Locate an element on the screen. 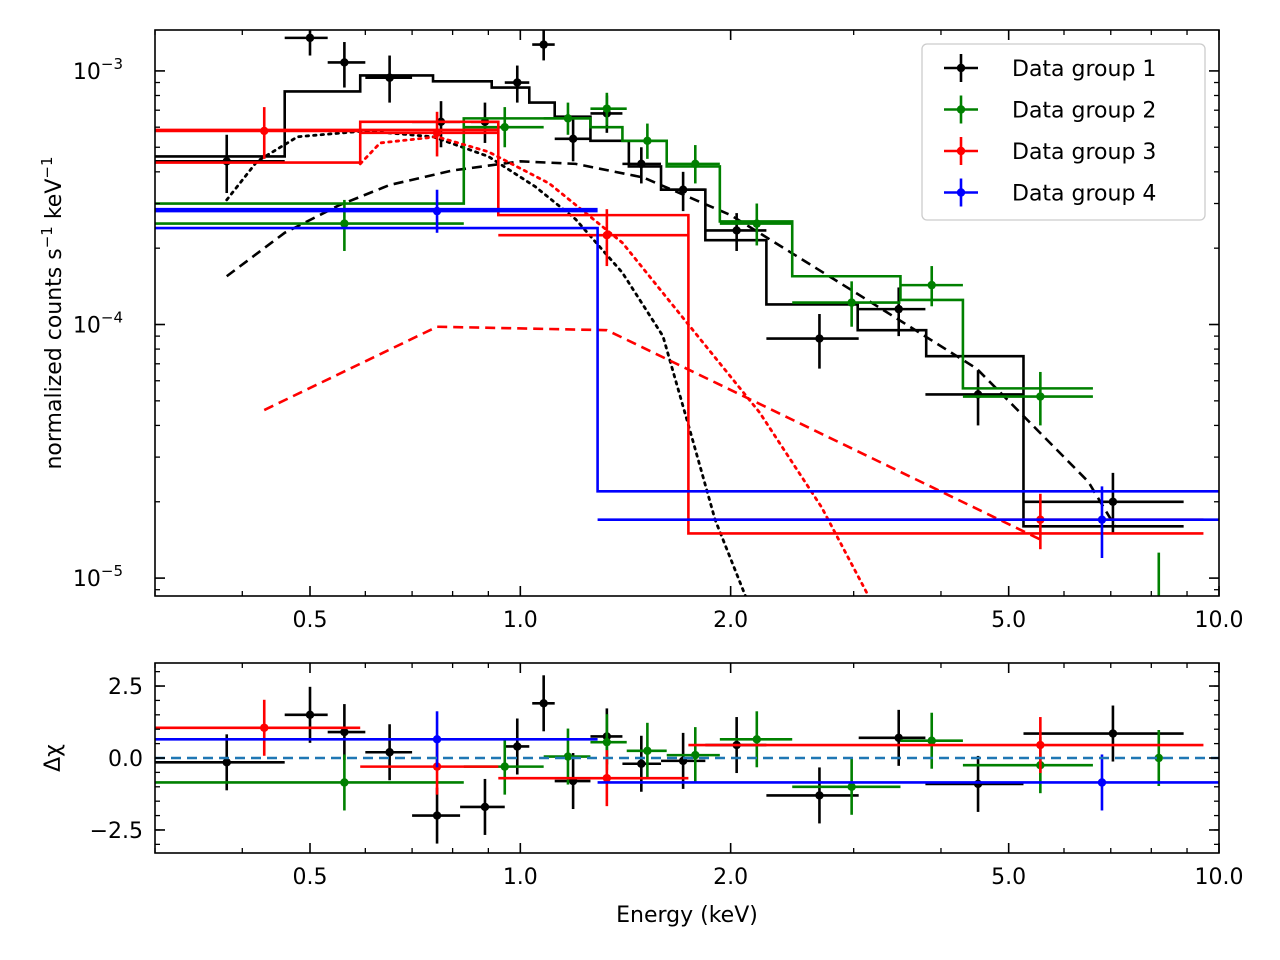 The image size is (1280, 960). y-tick-label: 10−5 is located at coordinates (98, 577).